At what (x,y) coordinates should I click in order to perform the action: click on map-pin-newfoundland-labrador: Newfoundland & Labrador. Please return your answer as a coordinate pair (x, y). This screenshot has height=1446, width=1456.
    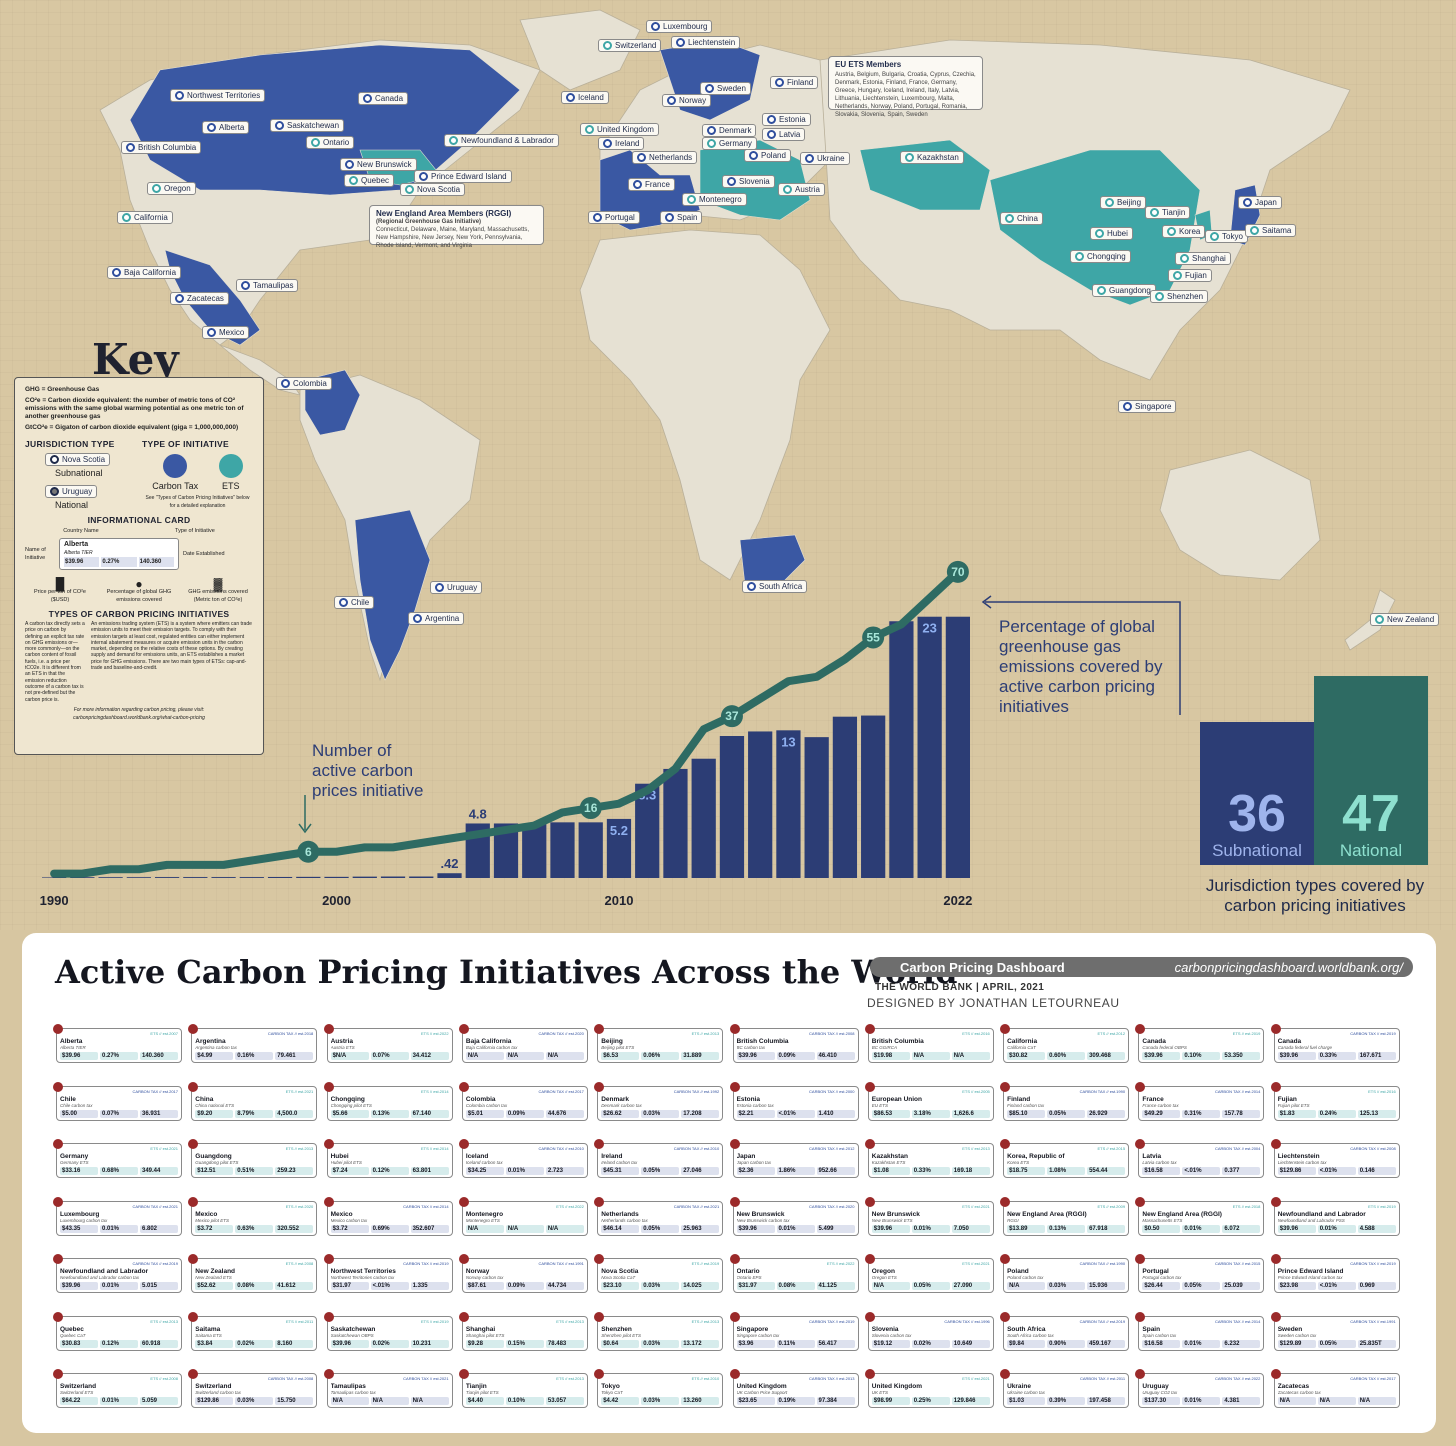
    Looking at the image, I should click on (501, 140).